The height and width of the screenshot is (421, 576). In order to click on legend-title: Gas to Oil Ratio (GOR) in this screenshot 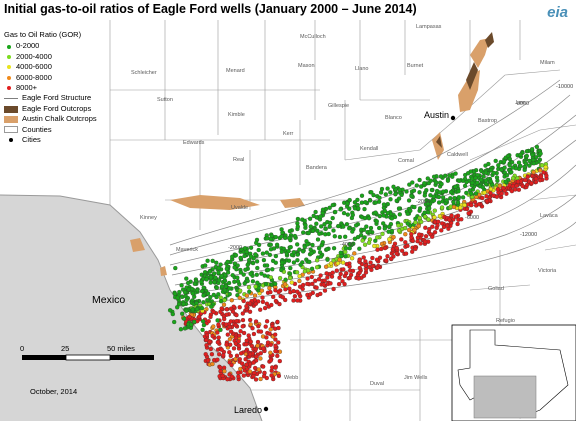, I will do `click(43, 34)`.